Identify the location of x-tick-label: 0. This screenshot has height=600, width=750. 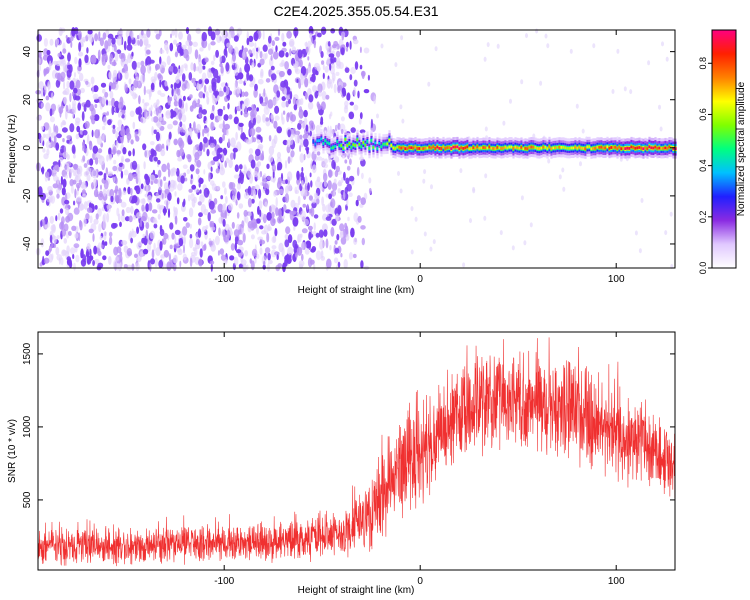
(420, 581).